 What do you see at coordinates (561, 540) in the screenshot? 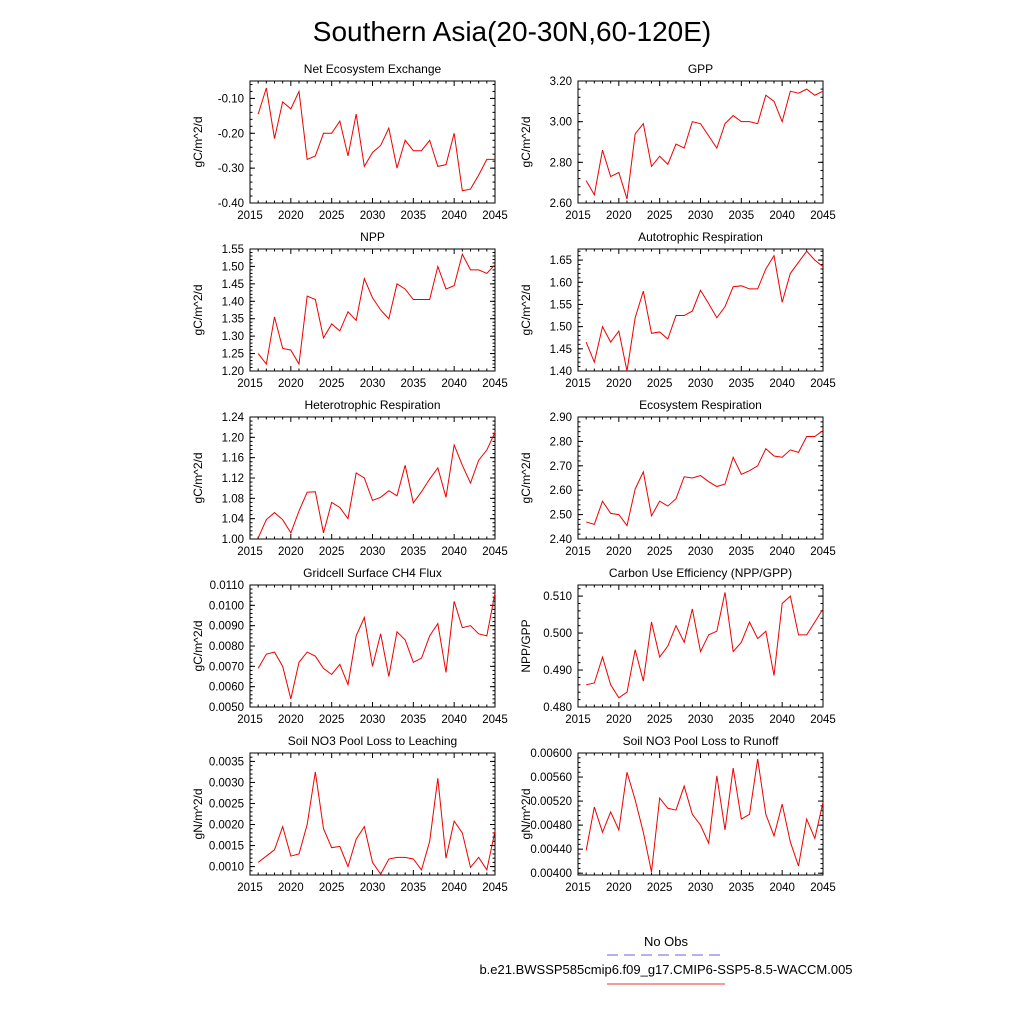
I see `y-tick-label: 2.40` at bounding box center [561, 540].